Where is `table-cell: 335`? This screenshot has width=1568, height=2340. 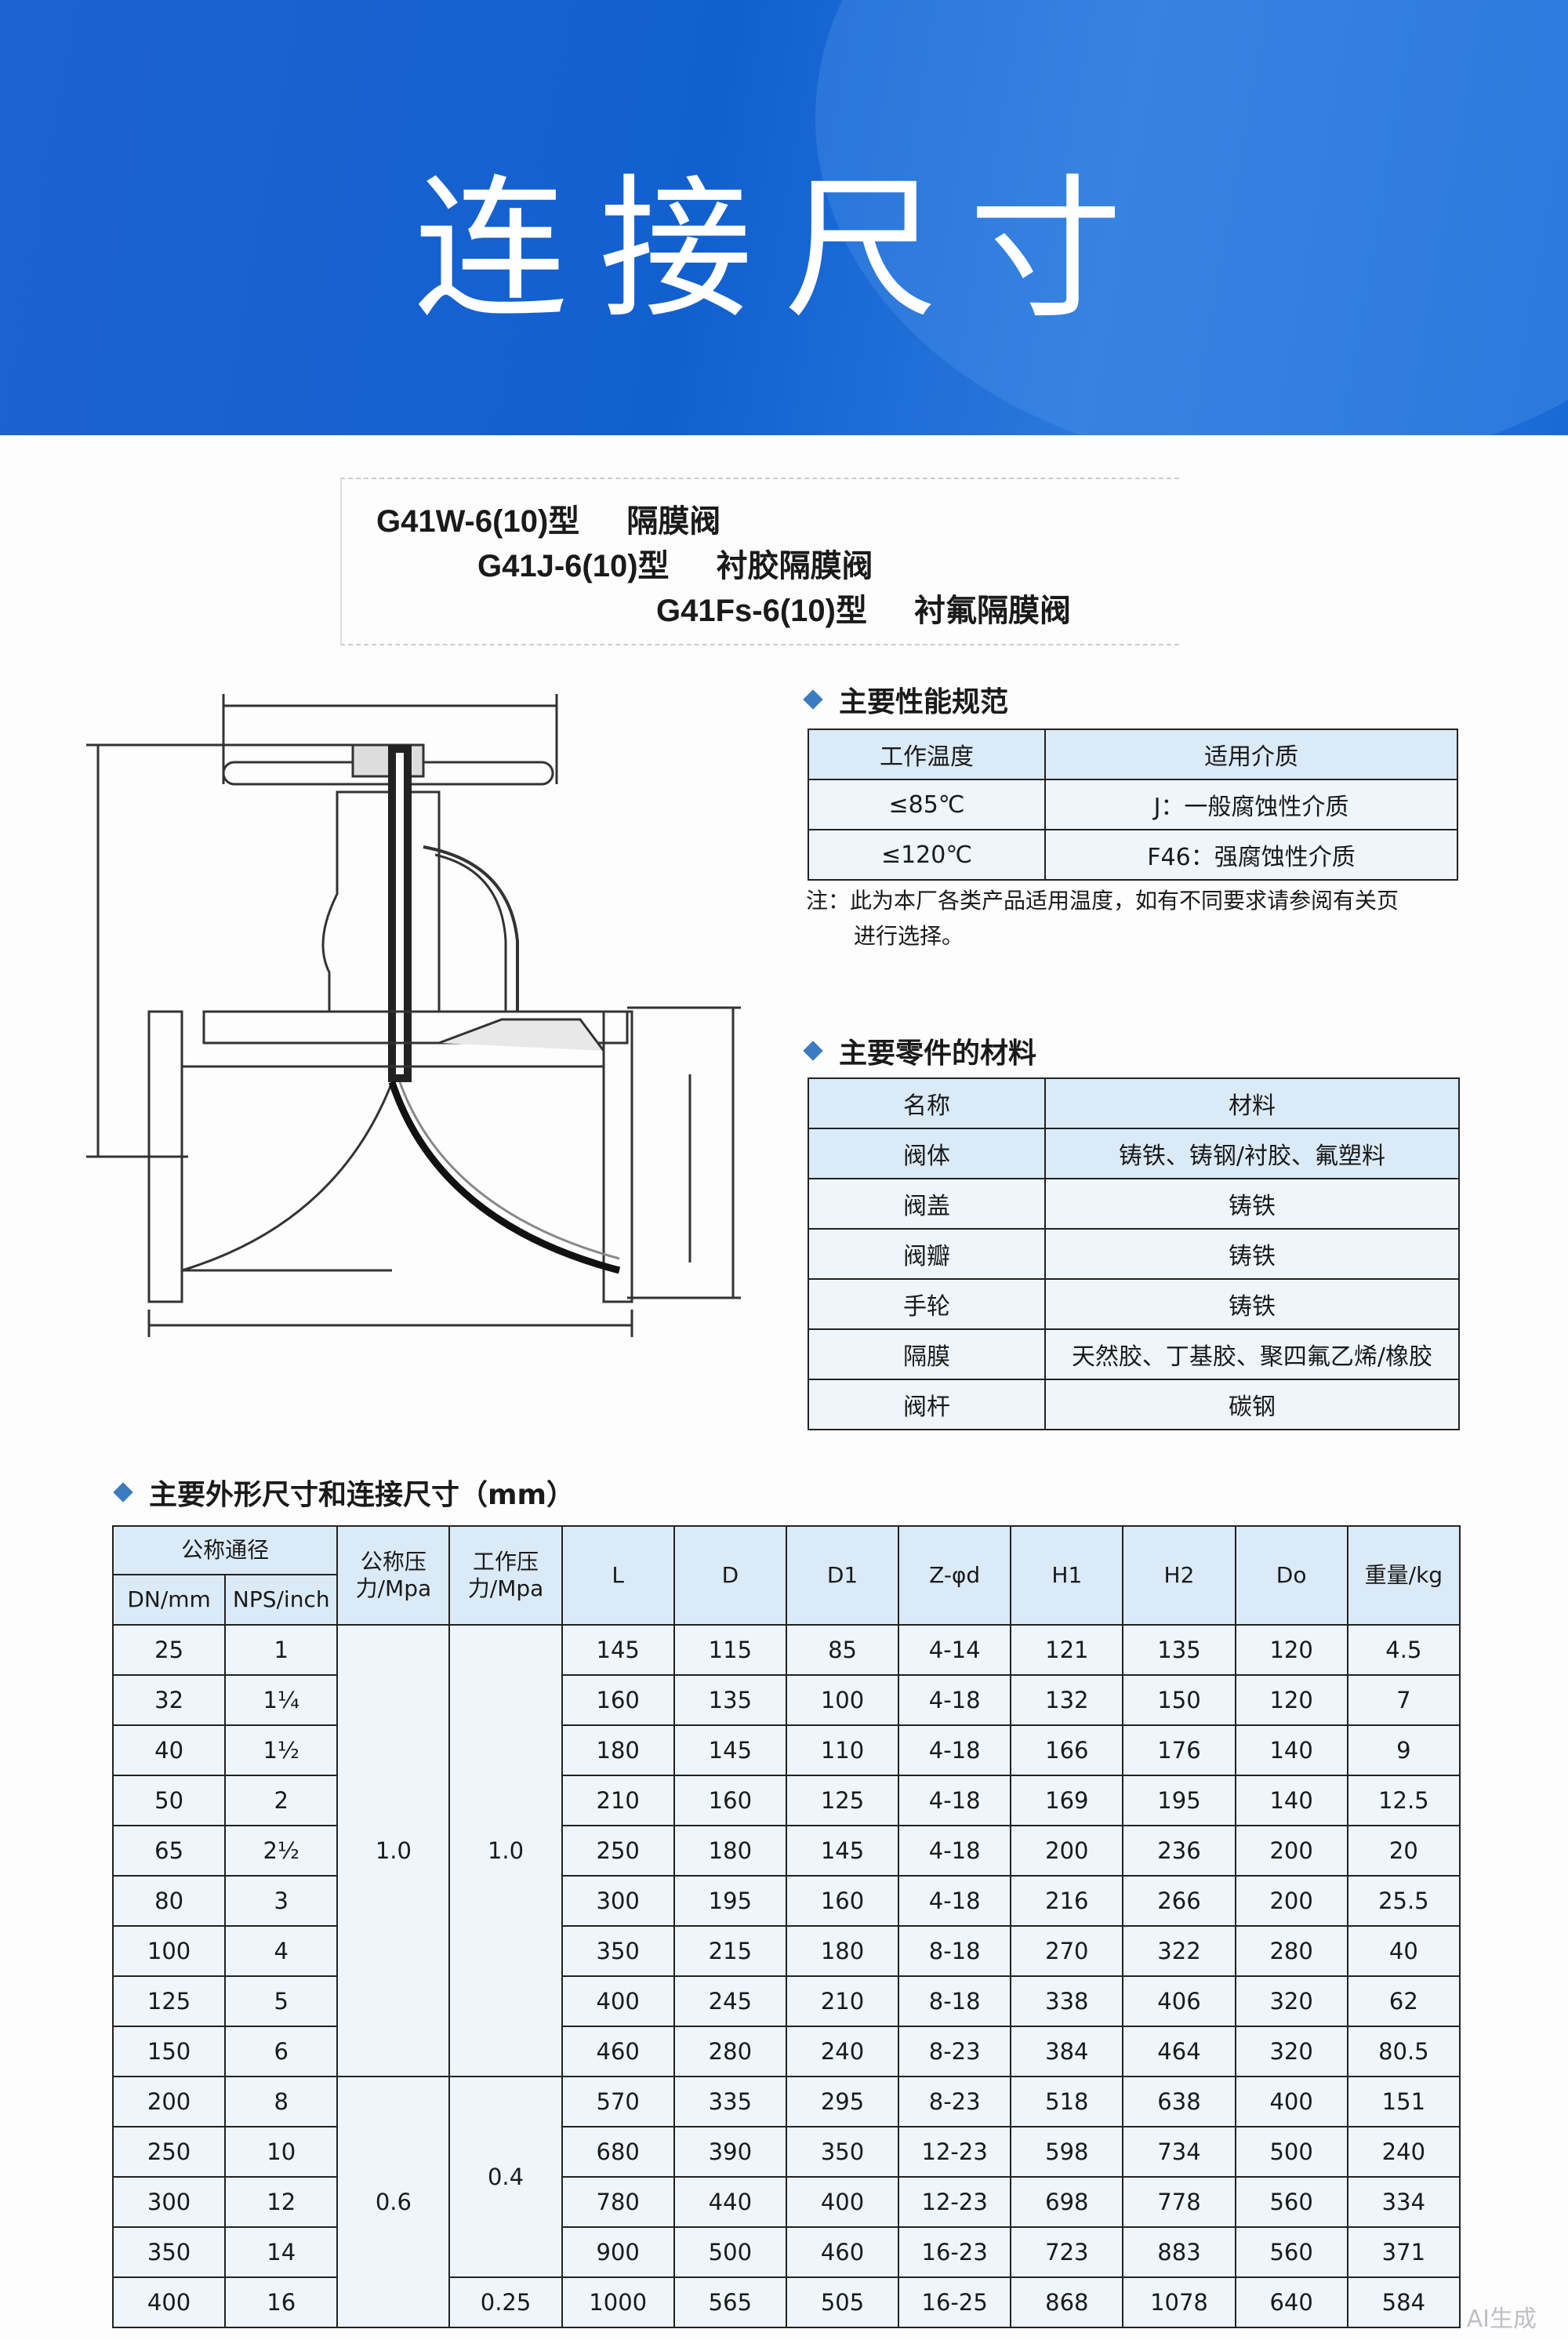
table-cell: 335 is located at coordinates (730, 2101).